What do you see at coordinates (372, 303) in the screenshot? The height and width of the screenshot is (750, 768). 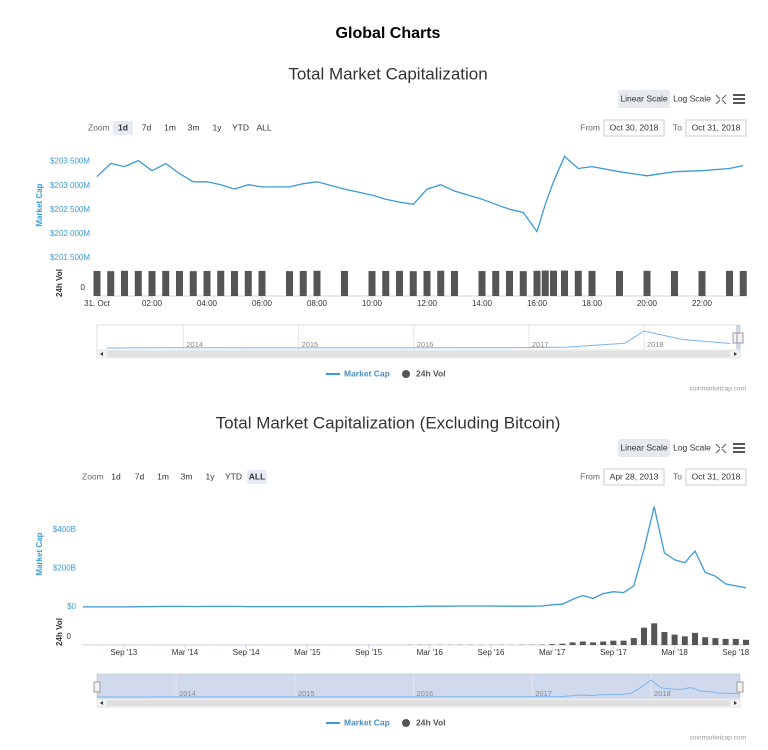 I see `x-tick-label: 10:00` at bounding box center [372, 303].